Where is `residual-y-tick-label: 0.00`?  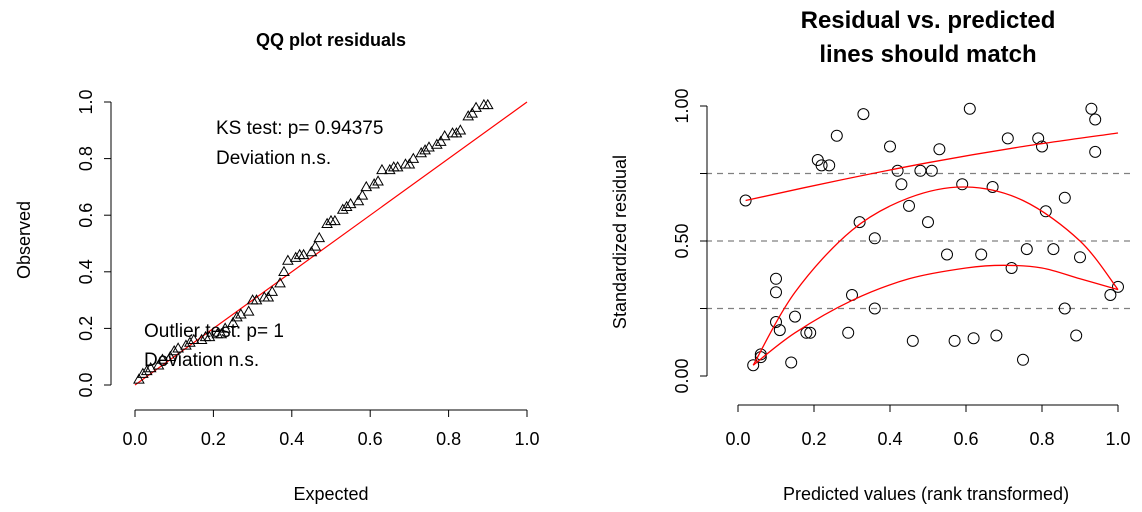 residual-y-tick-label: 0.00 is located at coordinates (682, 375).